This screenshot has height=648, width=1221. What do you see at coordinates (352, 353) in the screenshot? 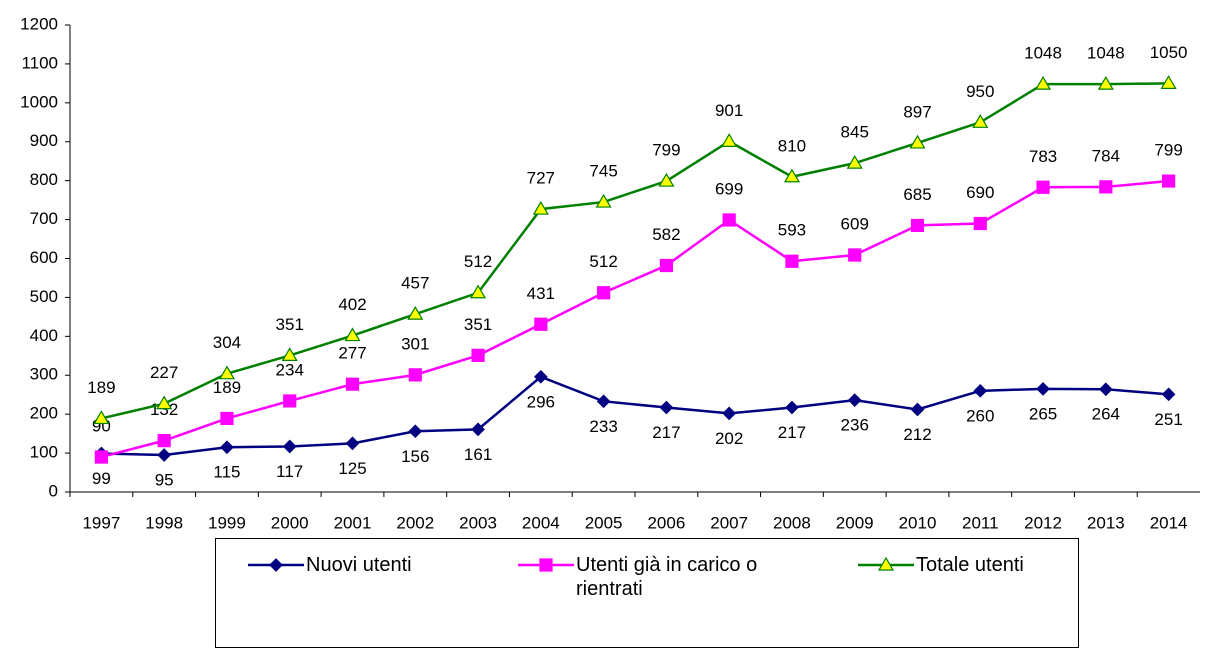
I see `data-label: 277` at bounding box center [352, 353].